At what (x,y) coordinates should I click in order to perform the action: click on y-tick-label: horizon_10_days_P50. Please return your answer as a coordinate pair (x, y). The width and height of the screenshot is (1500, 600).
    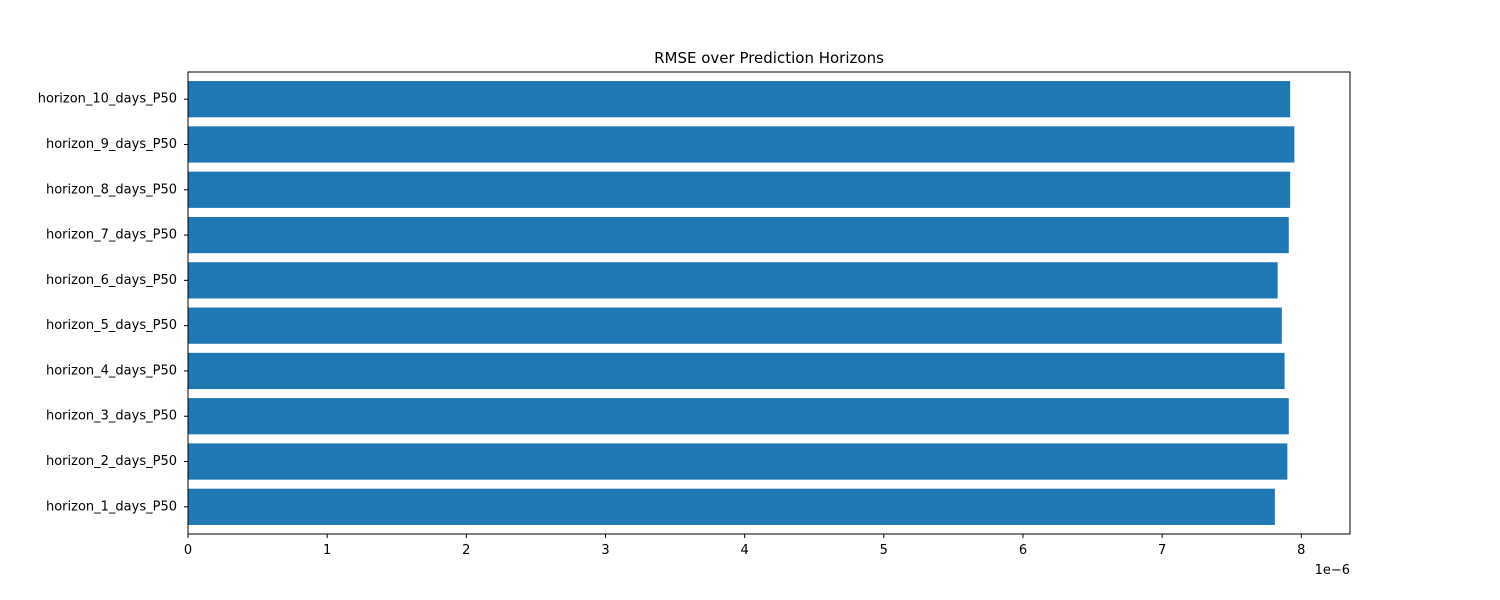
    Looking at the image, I should click on (107, 99).